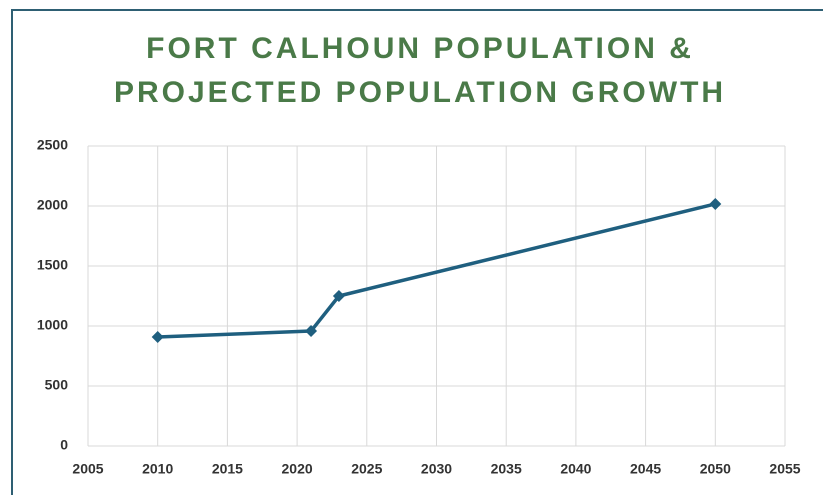 The height and width of the screenshot is (495, 823). What do you see at coordinates (575, 469) in the screenshot?
I see `x-tick-label: 2040` at bounding box center [575, 469].